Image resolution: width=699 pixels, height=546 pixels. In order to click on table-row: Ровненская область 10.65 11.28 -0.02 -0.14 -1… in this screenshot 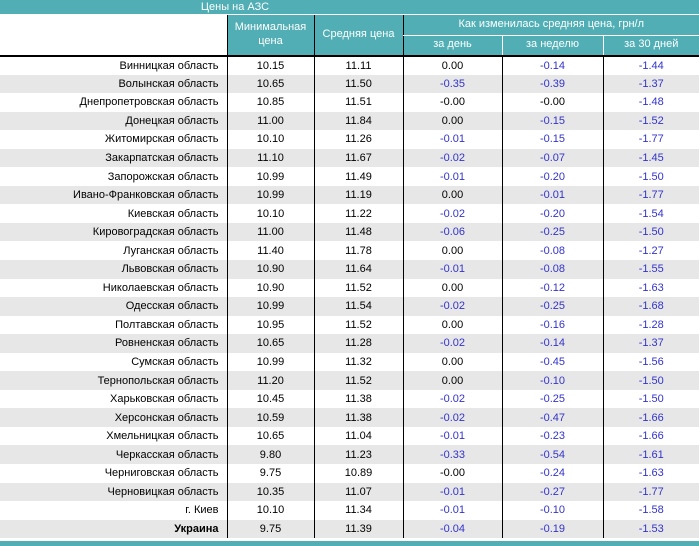, I will do `click(349, 343)`.